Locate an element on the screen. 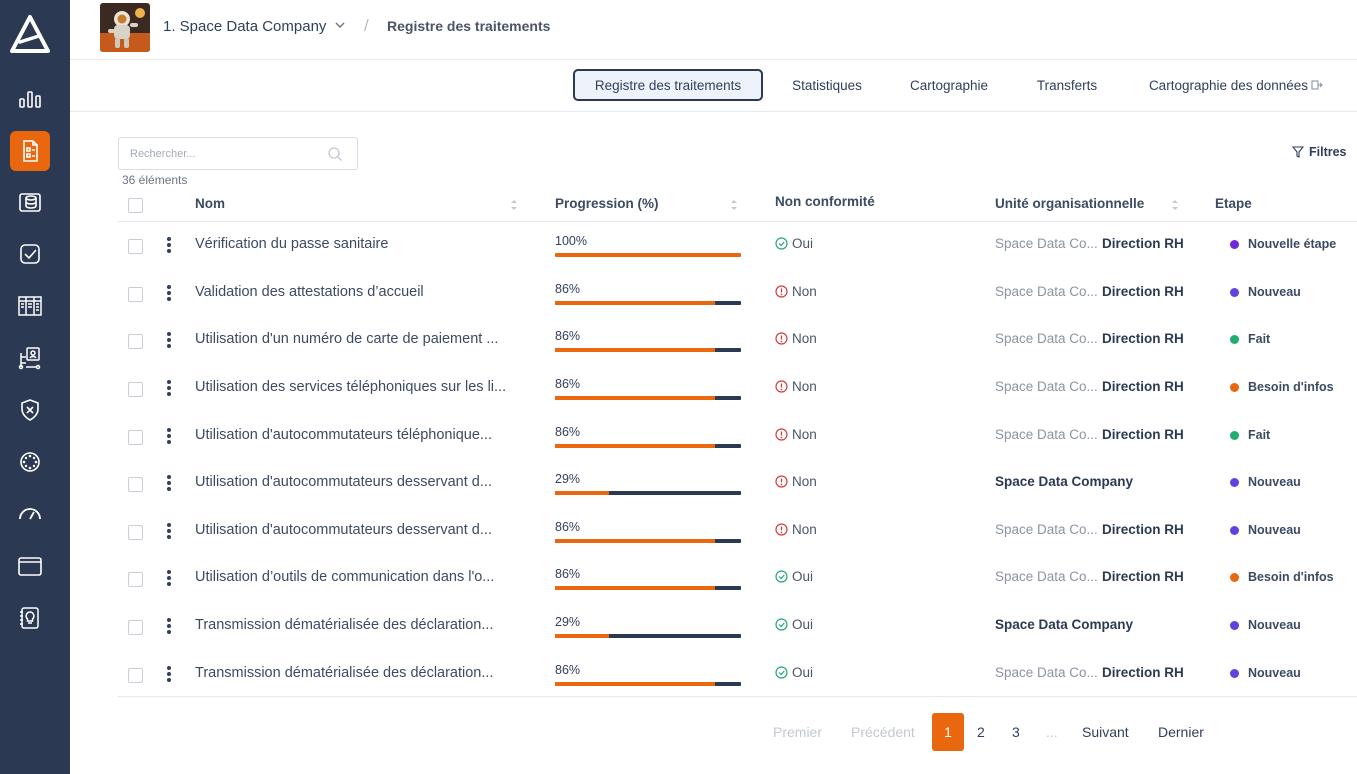 The height and width of the screenshot is (774, 1357). chart-icon is located at coordinates (30, 99).